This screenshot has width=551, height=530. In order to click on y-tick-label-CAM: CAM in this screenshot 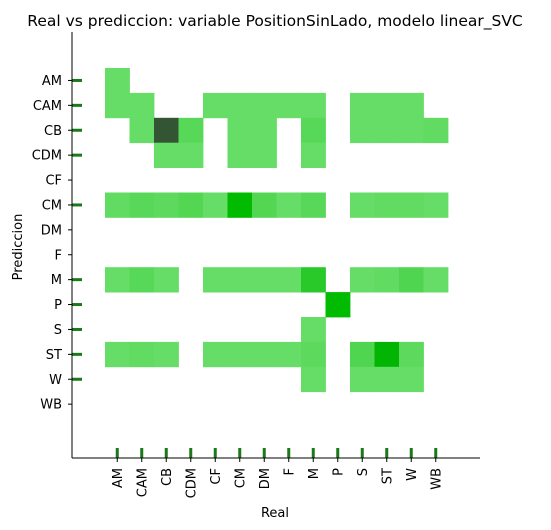, I will do `click(47, 106)`.